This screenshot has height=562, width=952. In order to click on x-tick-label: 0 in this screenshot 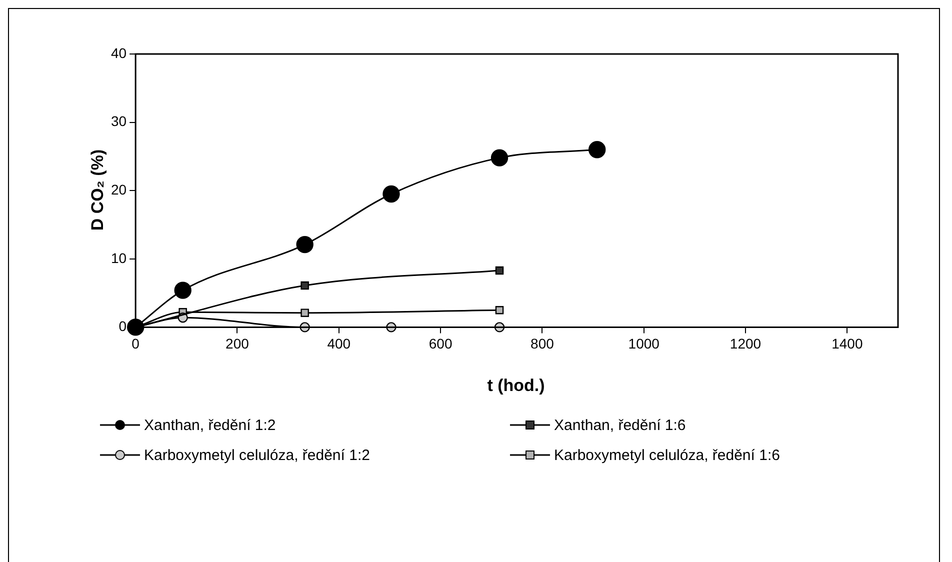, I will do `click(136, 343)`.